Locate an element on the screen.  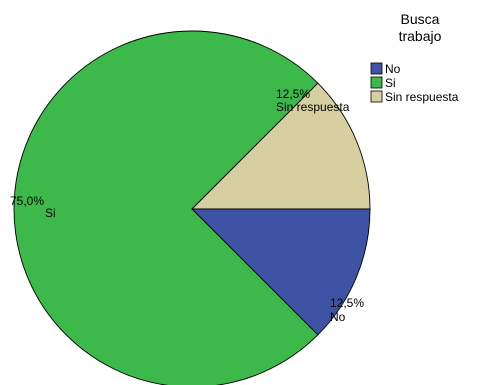
legend-label-si: Si is located at coordinates (390, 83).